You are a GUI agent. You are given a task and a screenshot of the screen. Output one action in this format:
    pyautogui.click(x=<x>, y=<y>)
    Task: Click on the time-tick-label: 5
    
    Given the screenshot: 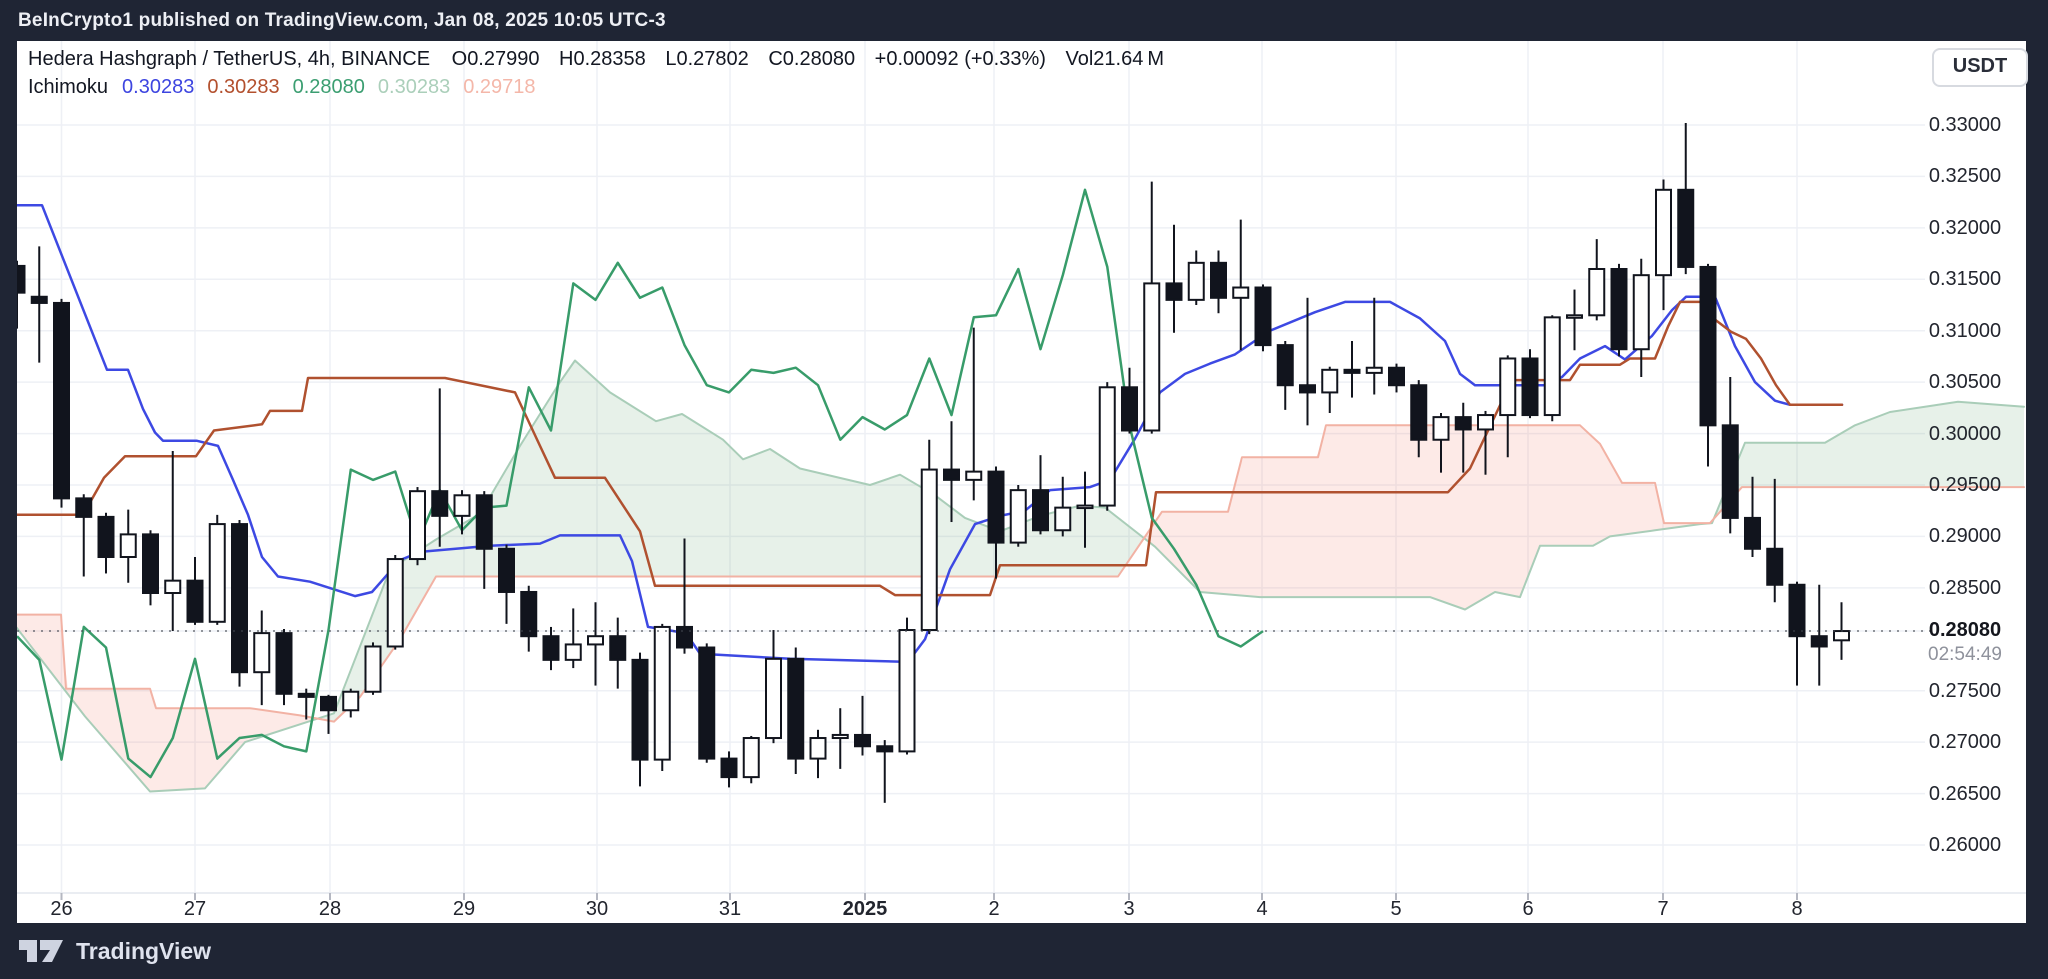 What is the action you would take?
    pyautogui.click(x=1396, y=909)
    